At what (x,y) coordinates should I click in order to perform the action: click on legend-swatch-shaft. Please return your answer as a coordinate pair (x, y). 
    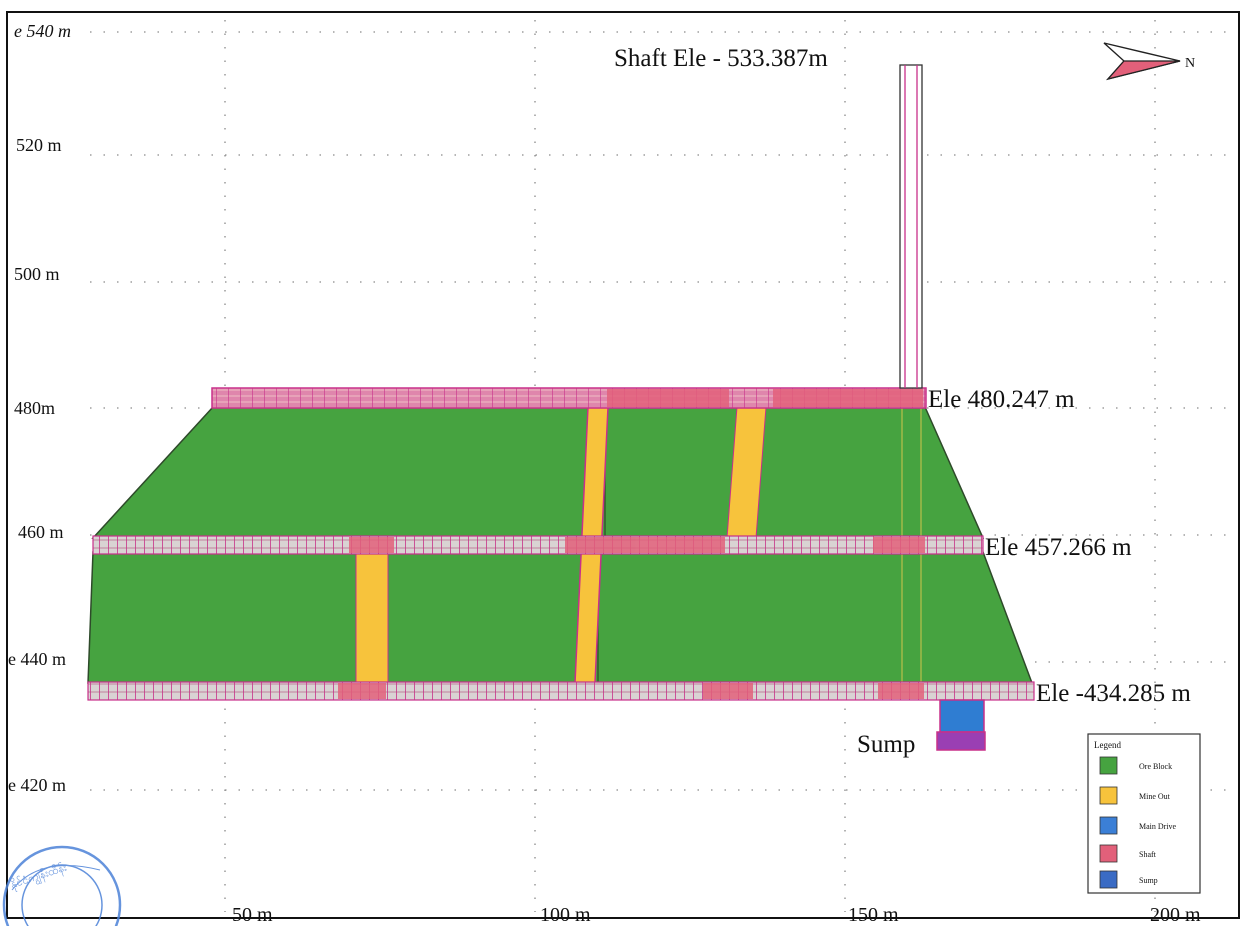
    Looking at the image, I should click on (1108, 853).